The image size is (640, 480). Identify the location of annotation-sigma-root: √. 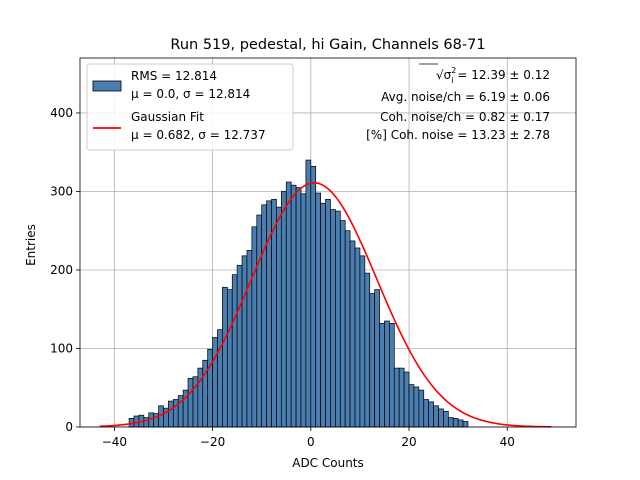
(440, 75).